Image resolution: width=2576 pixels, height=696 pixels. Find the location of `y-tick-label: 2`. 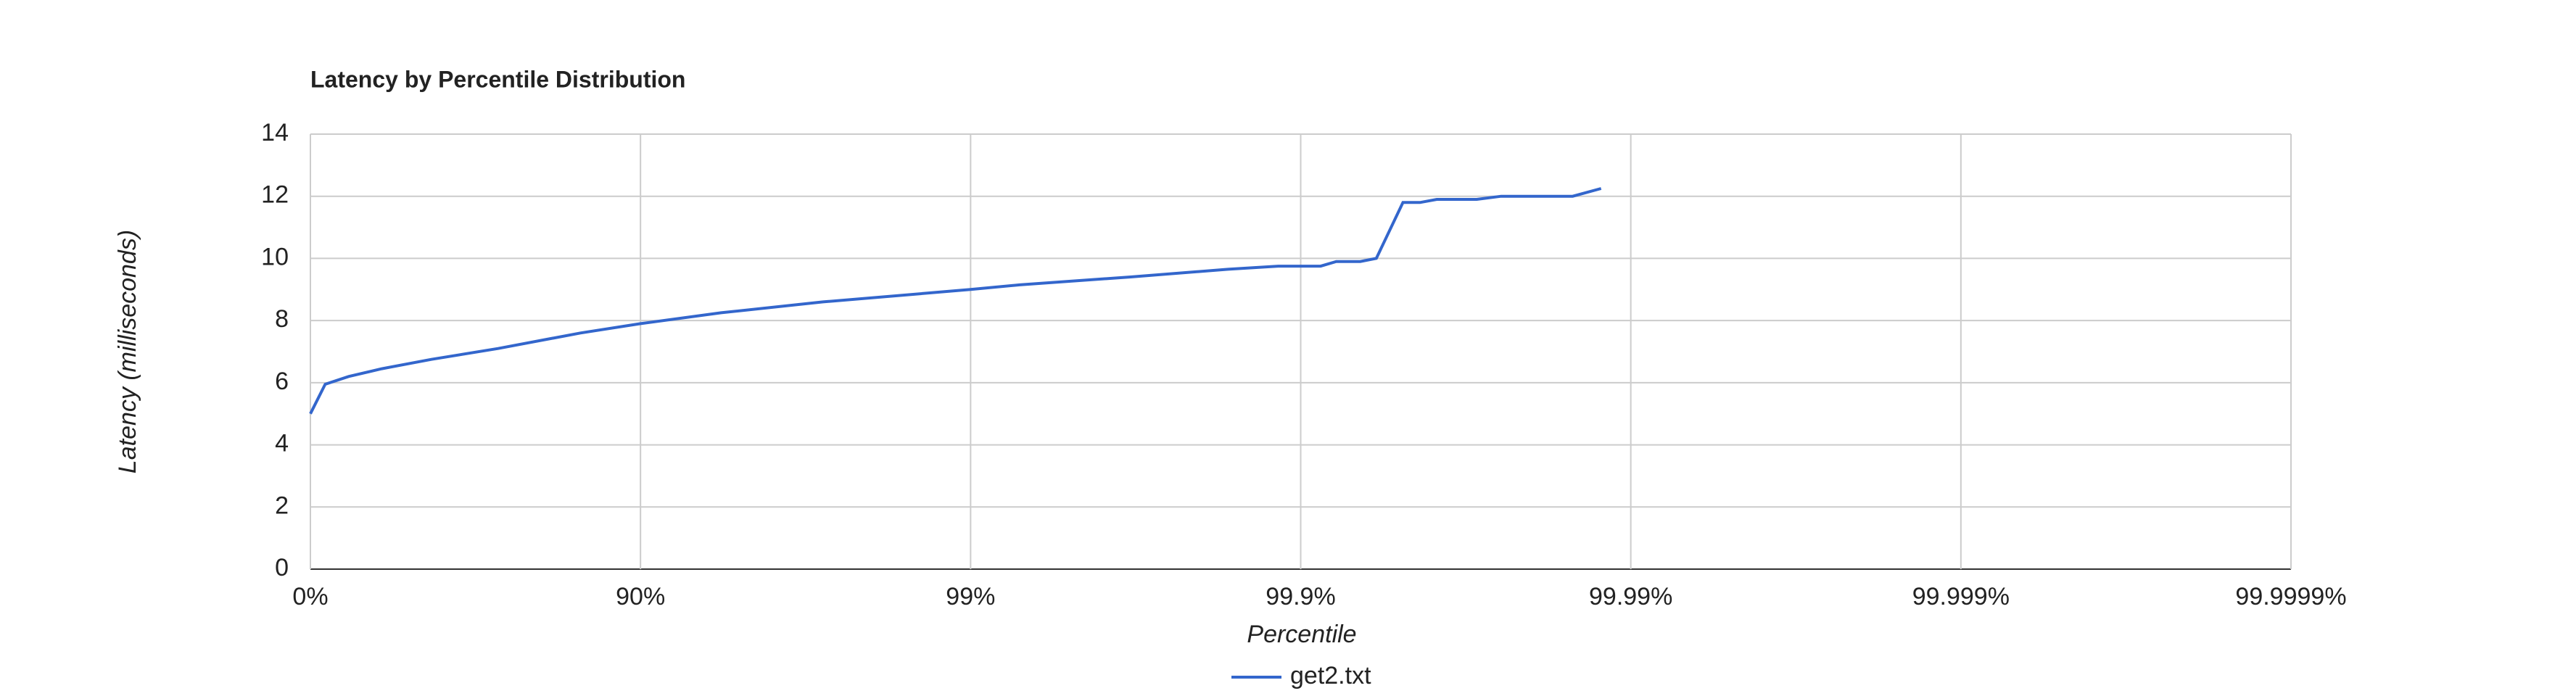

y-tick-label: 2 is located at coordinates (282, 505).